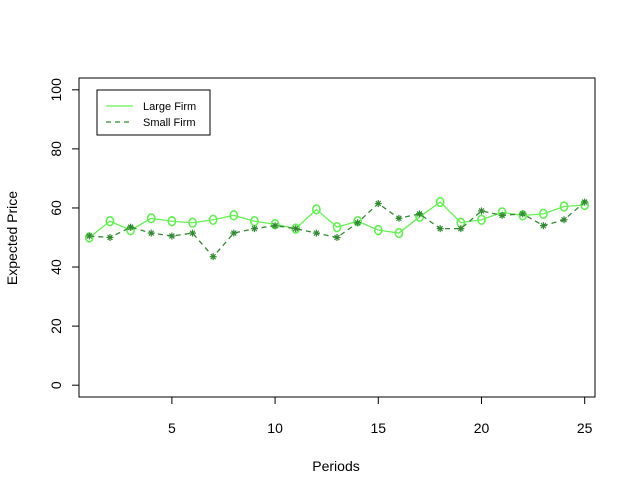 This screenshot has width=635, height=496. What do you see at coordinates (337, 219) in the screenshot?
I see `series-large-firm` at bounding box center [337, 219].